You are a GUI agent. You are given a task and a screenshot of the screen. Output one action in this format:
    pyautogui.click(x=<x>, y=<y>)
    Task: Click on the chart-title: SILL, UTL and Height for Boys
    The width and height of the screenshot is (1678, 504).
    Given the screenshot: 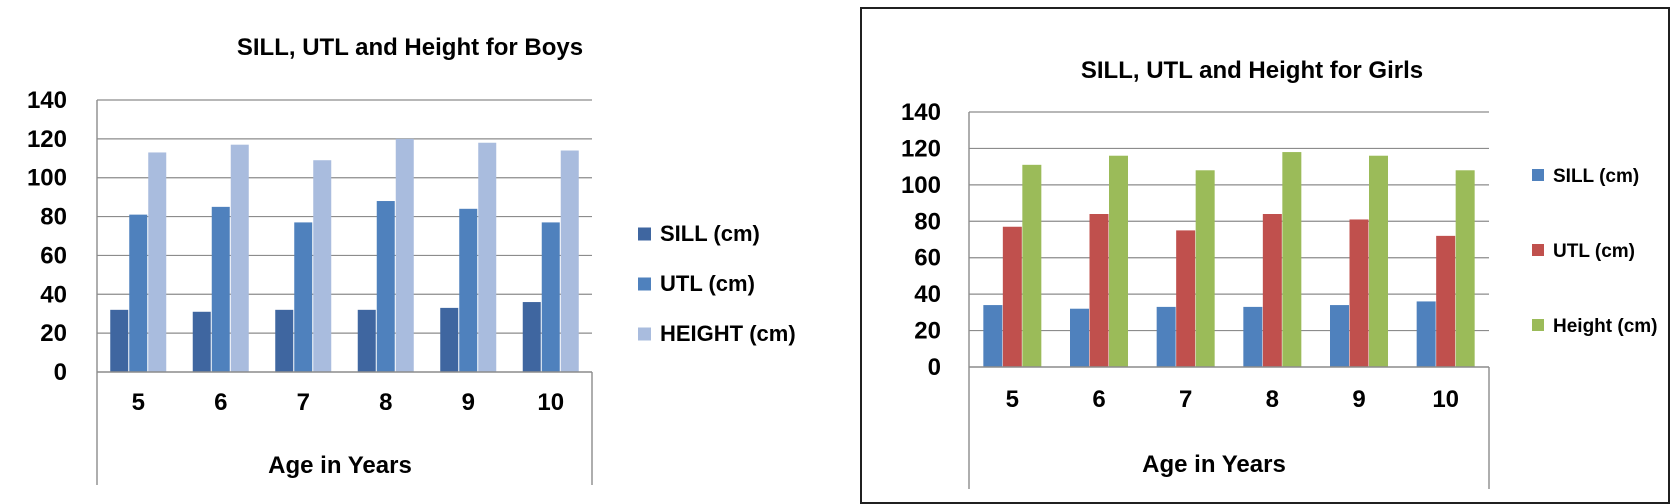 What is the action you would take?
    pyautogui.click(x=410, y=47)
    